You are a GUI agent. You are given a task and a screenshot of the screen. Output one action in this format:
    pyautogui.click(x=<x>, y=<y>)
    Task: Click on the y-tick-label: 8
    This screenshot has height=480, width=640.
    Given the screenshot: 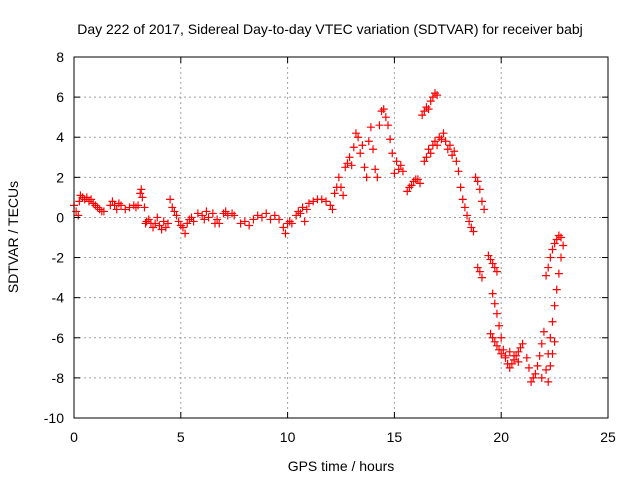 What is the action you would take?
    pyautogui.click(x=60, y=57)
    